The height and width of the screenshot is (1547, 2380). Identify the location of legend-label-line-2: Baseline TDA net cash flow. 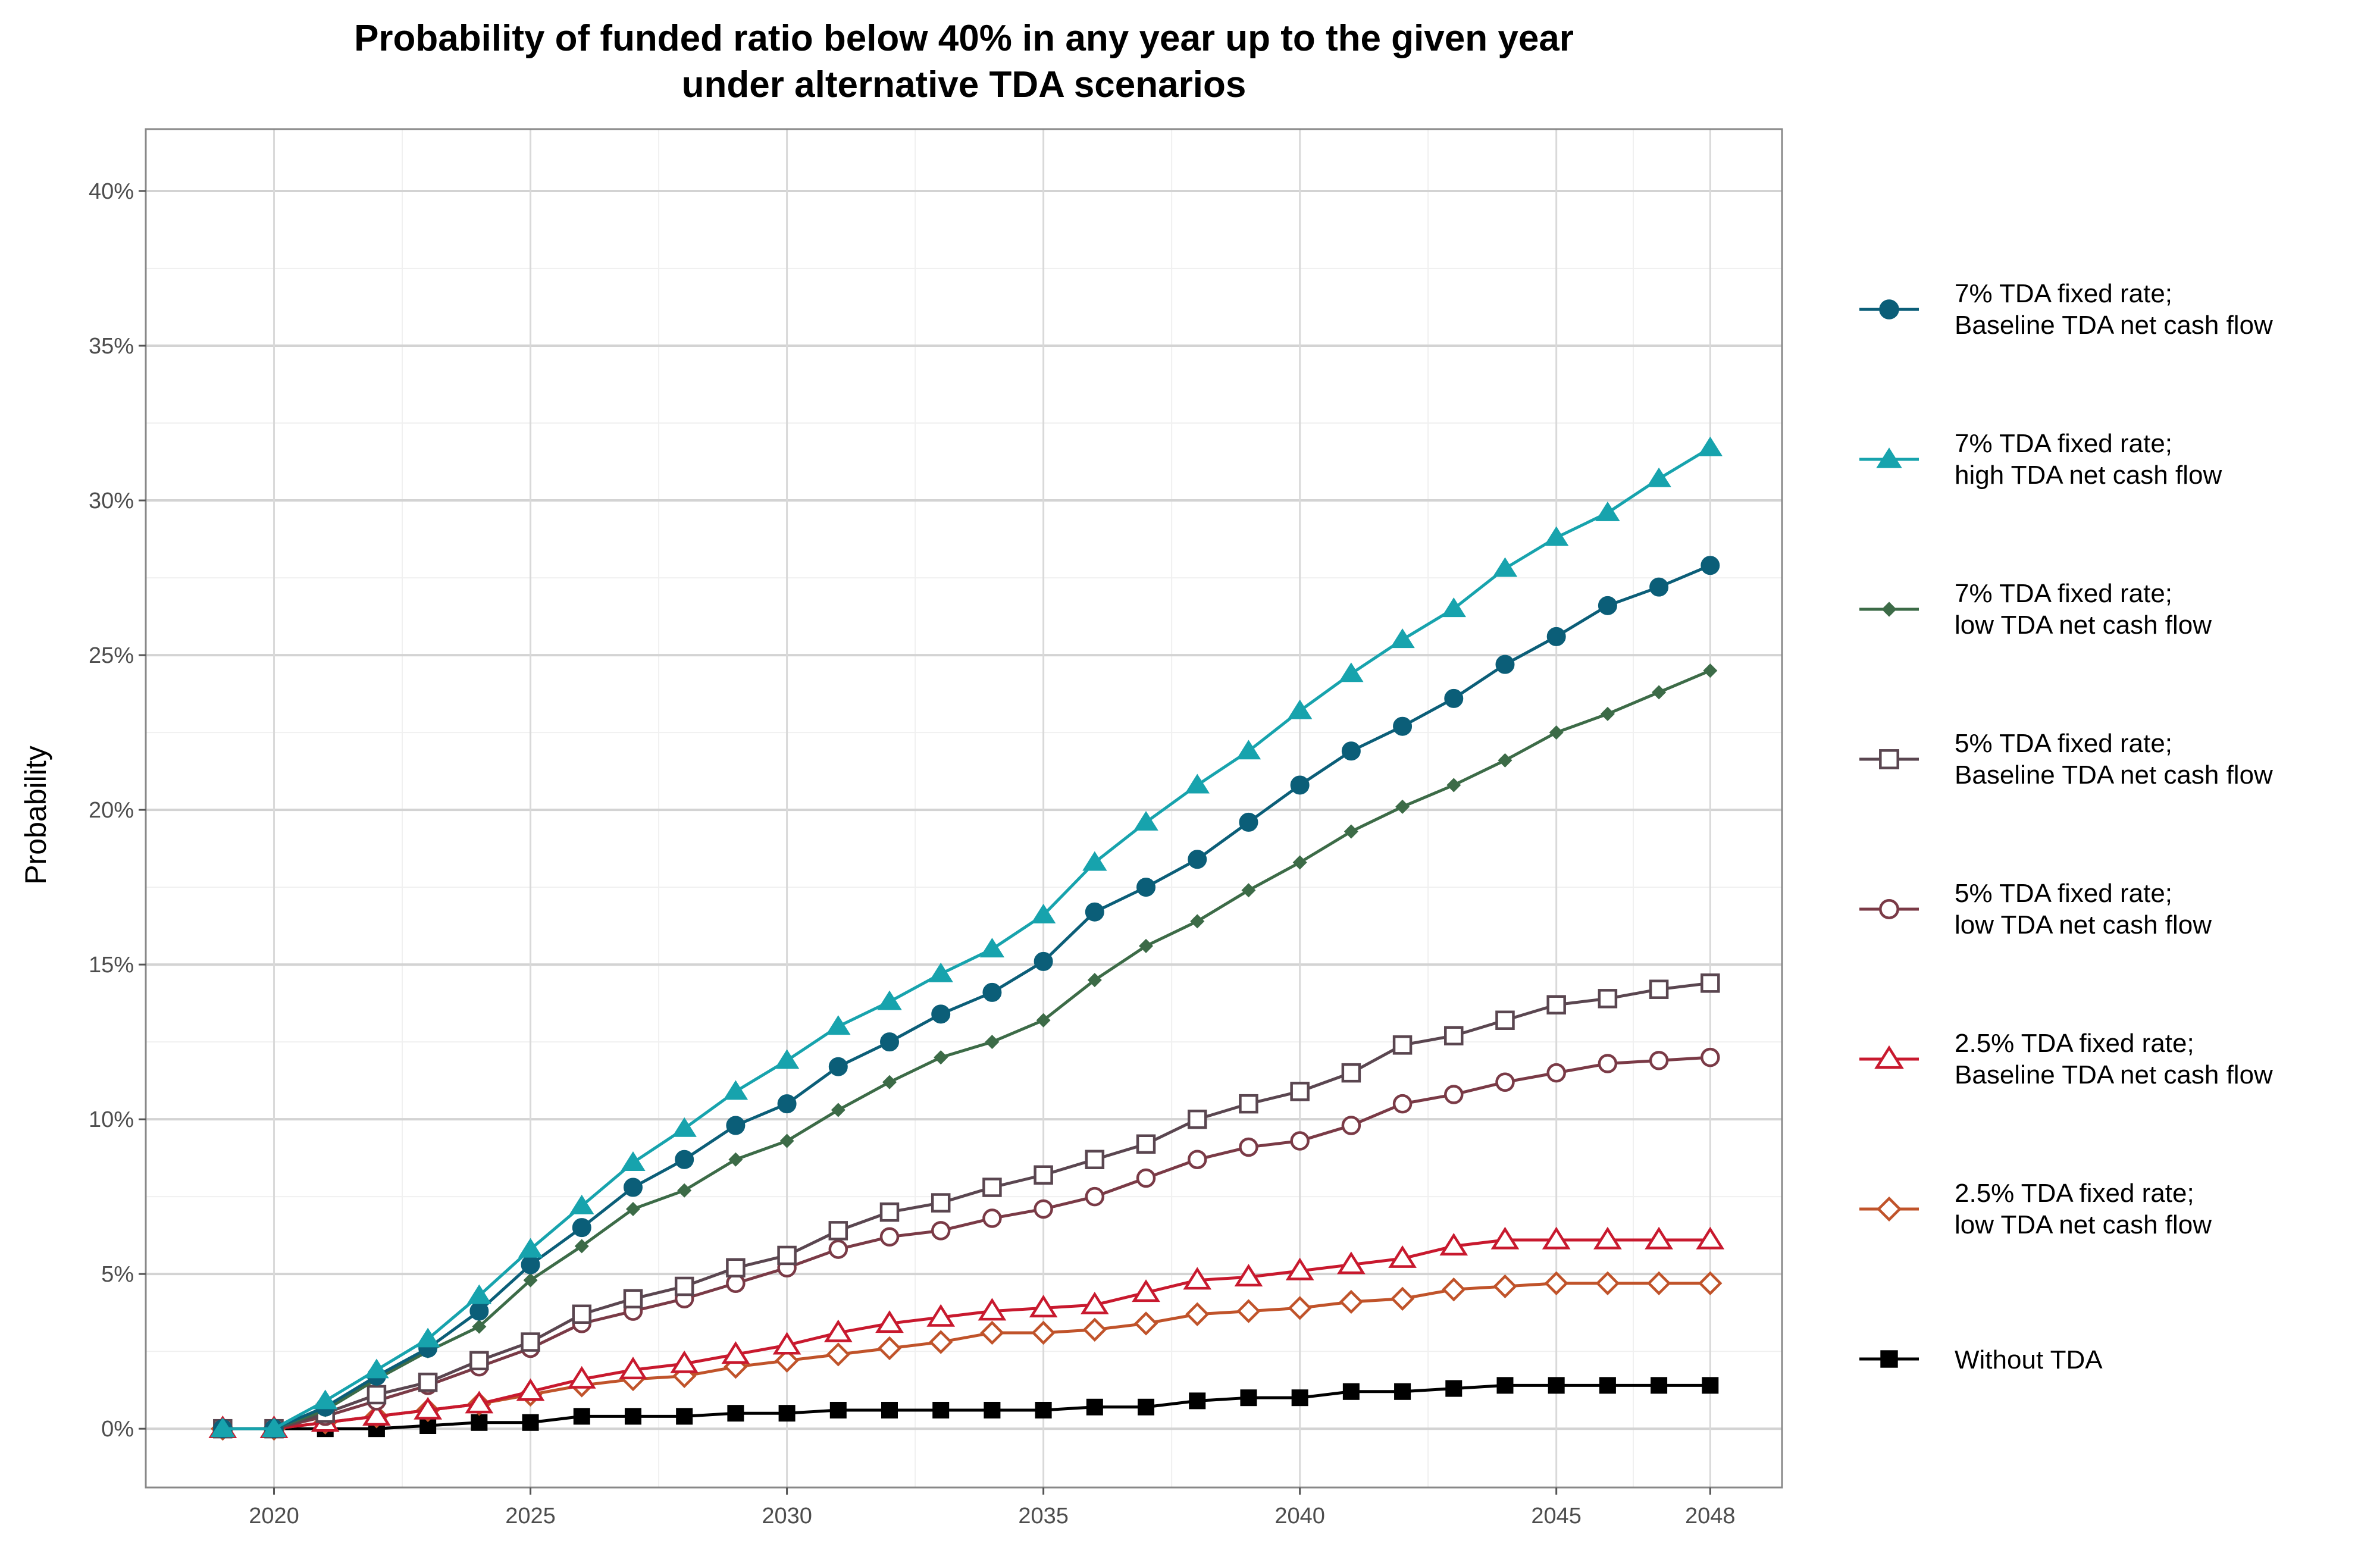
(2114, 325).